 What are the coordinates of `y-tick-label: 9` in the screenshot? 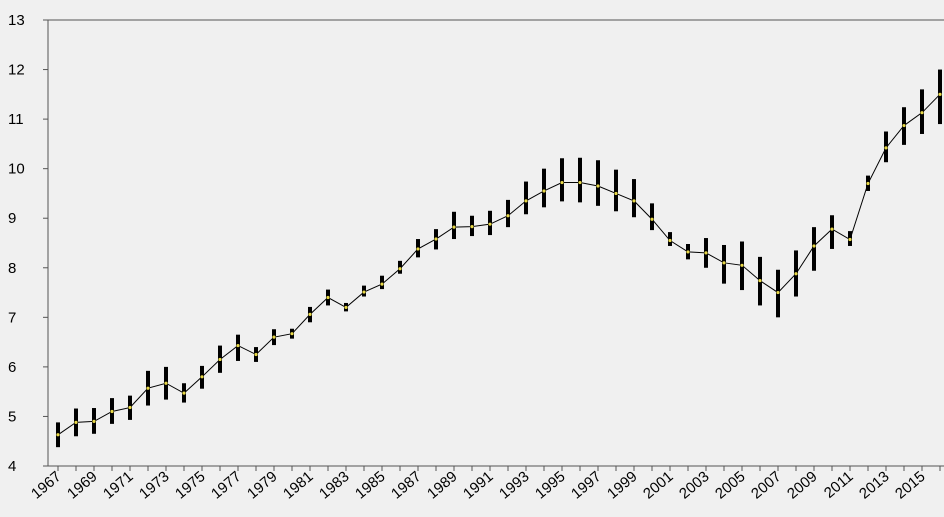 It's located at (12, 218).